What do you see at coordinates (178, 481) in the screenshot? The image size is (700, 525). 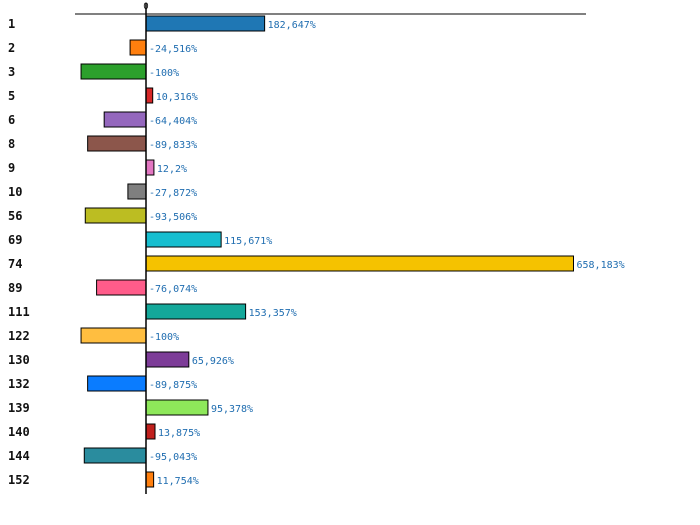 I see `value-label-152: 11,754%` at bounding box center [178, 481].